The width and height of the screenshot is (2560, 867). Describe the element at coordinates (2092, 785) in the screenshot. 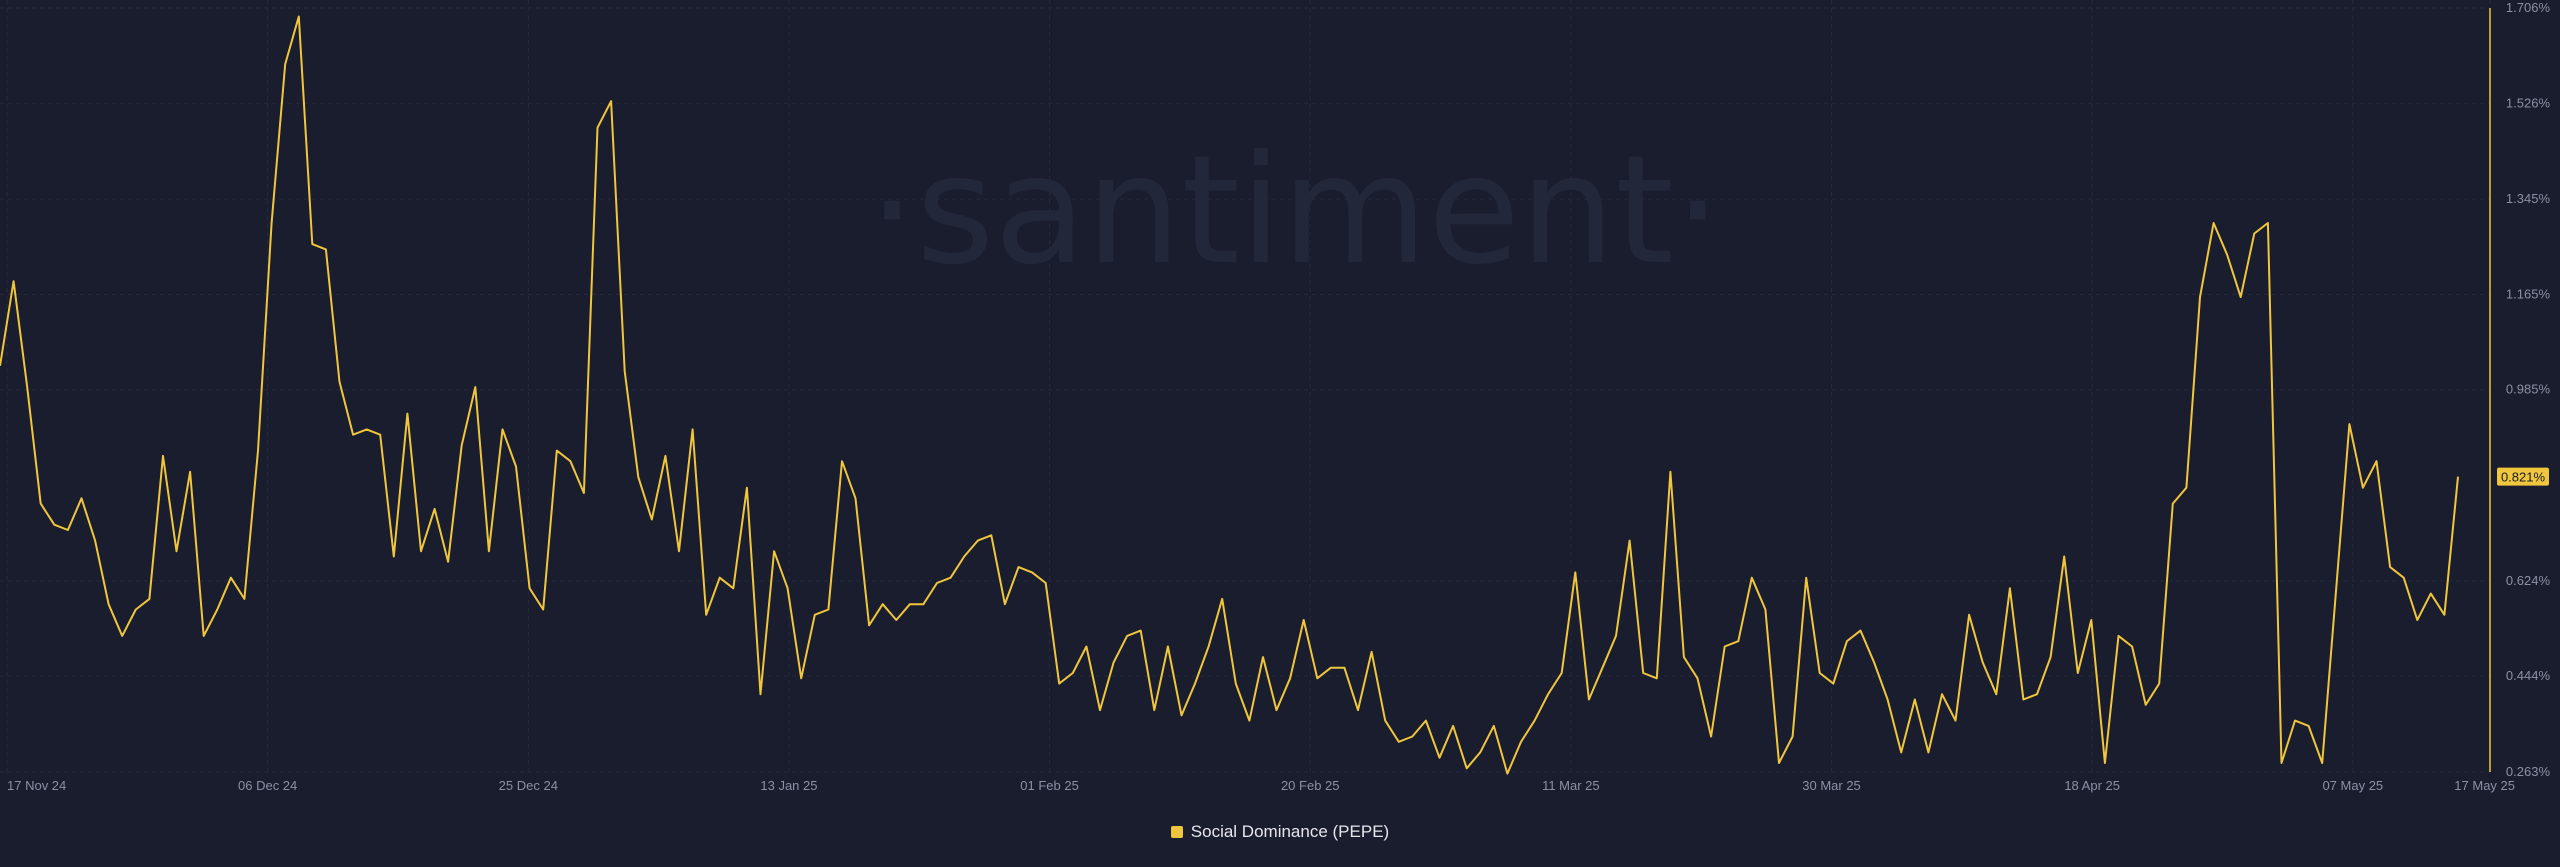

I see `x-tick-label: 18 Apr 25` at that location.